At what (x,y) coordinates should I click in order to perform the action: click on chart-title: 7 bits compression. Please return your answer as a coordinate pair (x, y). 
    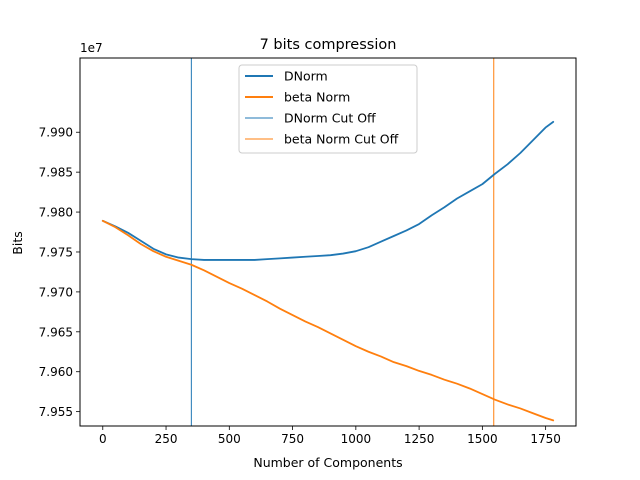
    Looking at the image, I should click on (328, 45).